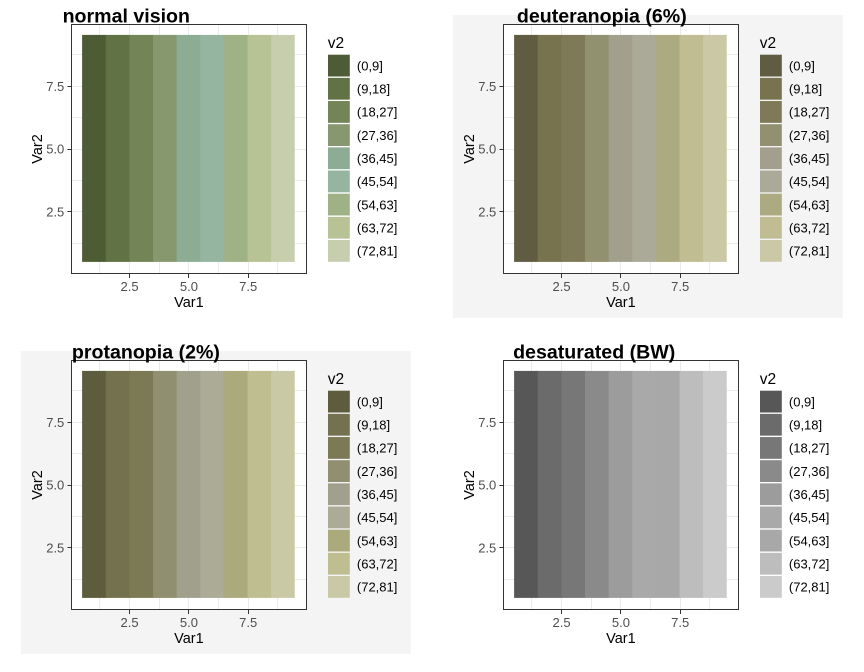 This screenshot has height=672, width=864. What do you see at coordinates (594, 352) in the screenshot?
I see `svg-text: desaturated (BW)` at bounding box center [594, 352].